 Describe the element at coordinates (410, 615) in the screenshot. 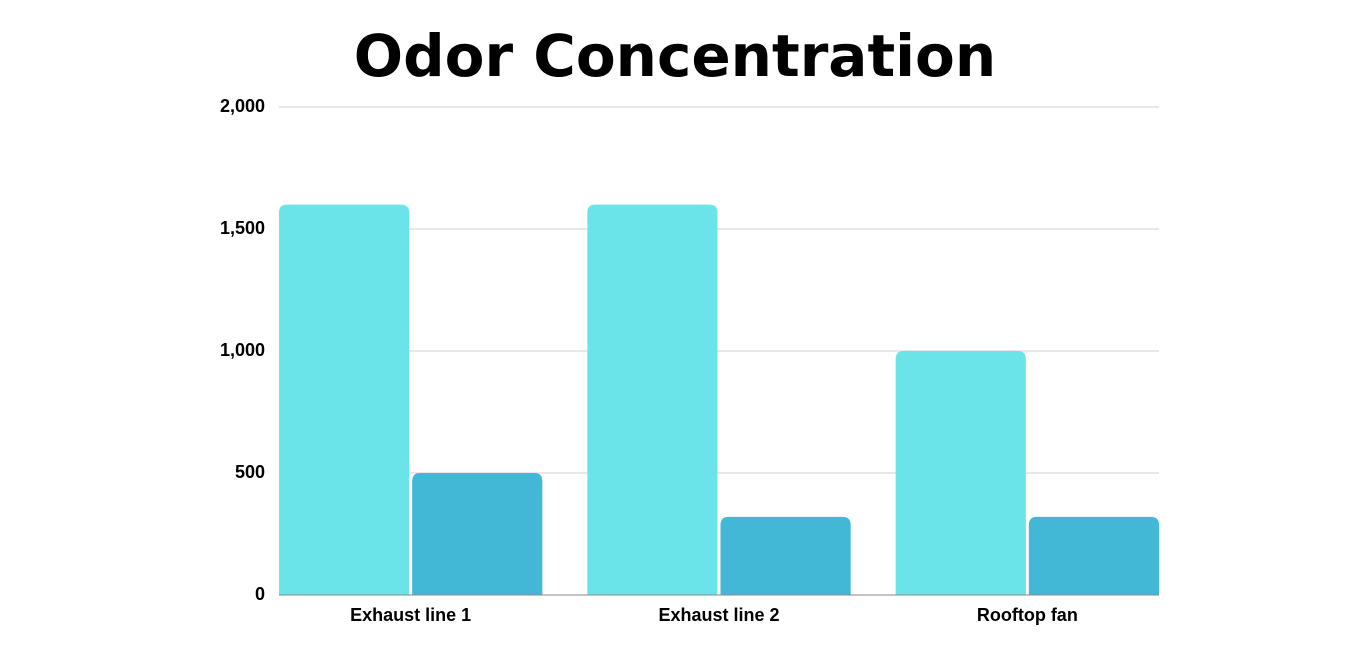

I see `x-tick-label: Exhaust line 1` at that location.